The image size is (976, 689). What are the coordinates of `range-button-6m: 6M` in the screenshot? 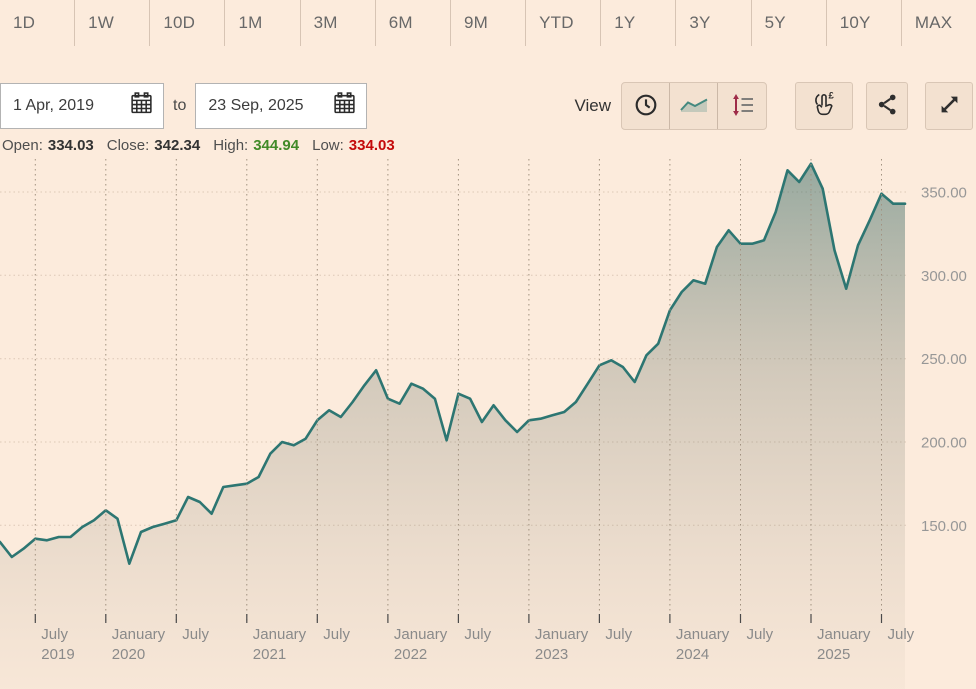 It's located at (413, 23).